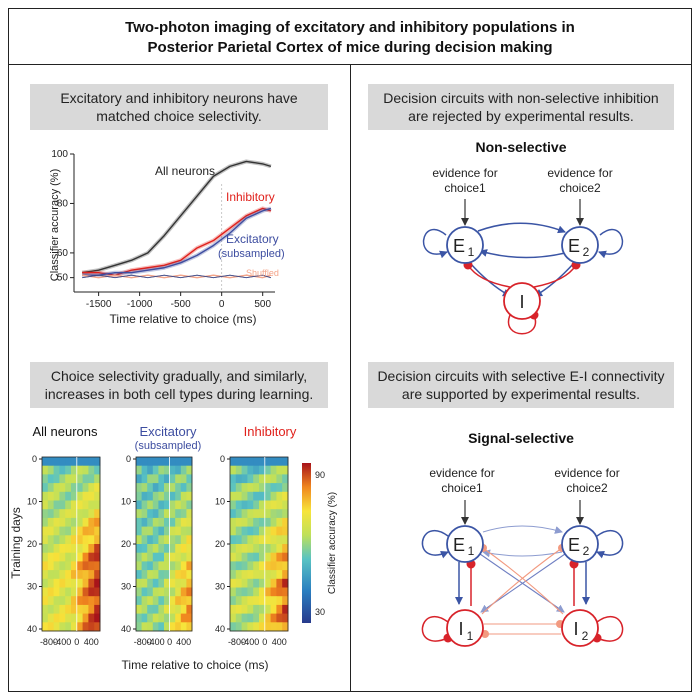 The width and height of the screenshot is (700, 700). Describe the element at coordinates (126, 502) in the screenshot. I see `heatmap-y-tick-label: 10` at that location.